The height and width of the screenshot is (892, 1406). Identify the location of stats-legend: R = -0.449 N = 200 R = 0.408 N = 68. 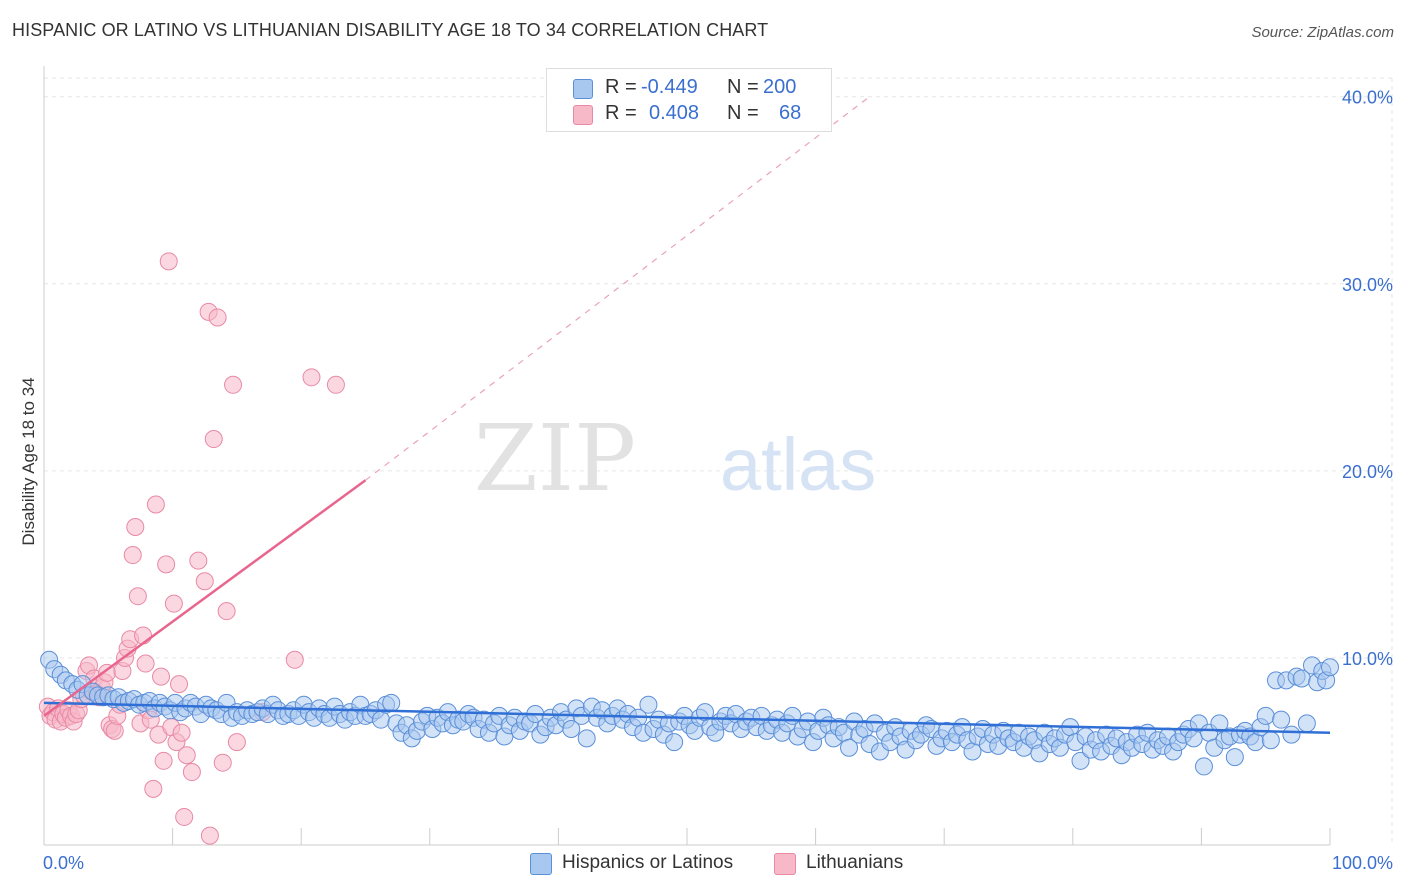
(689, 100).